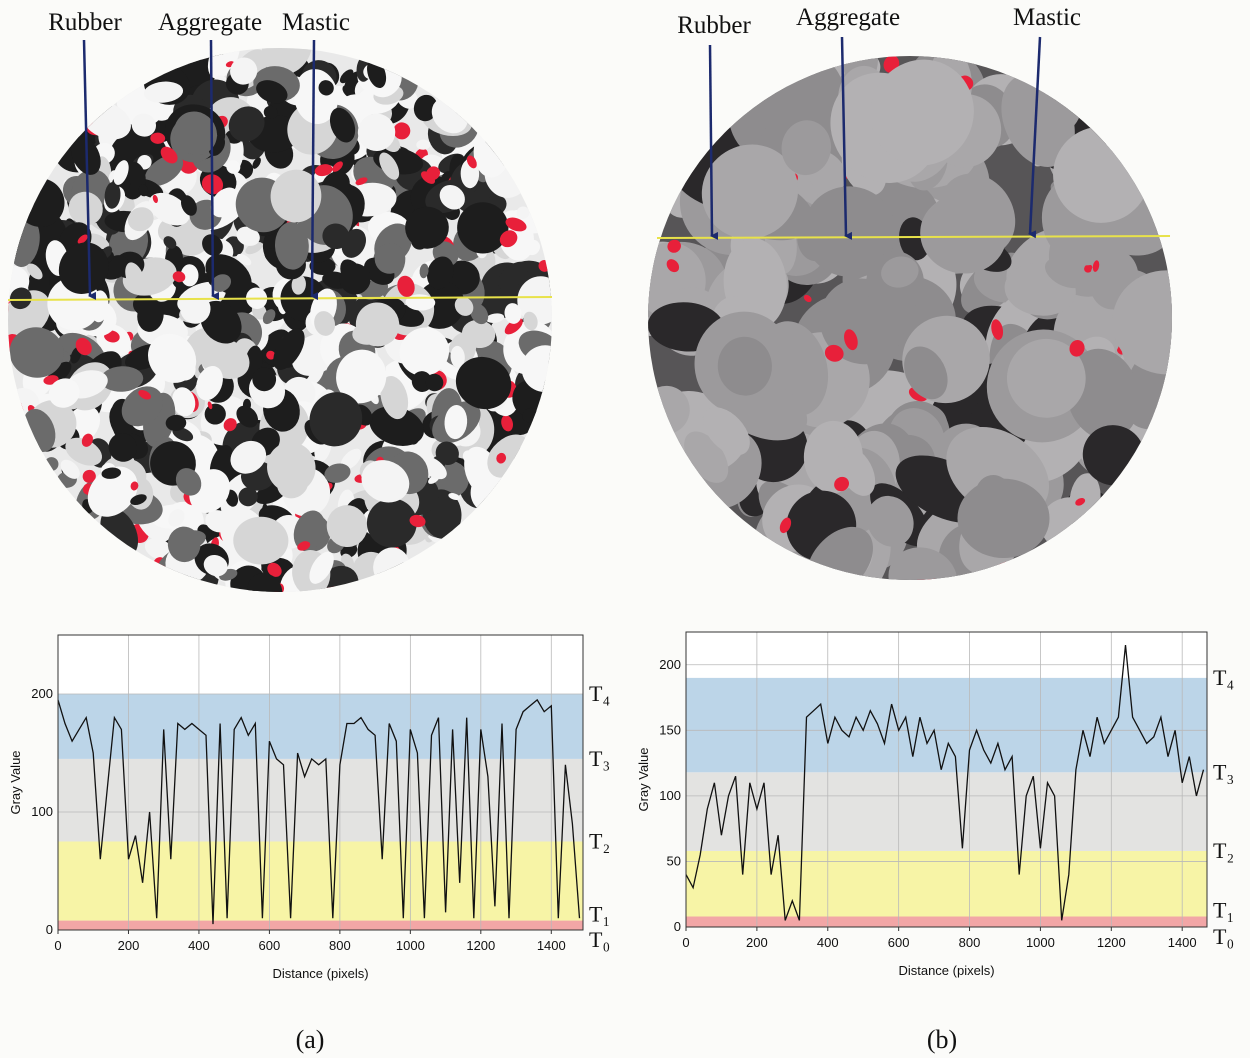 The width and height of the screenshot is (1250, 1058). I want to click on threshold-label: T₀, so click(599, 939).